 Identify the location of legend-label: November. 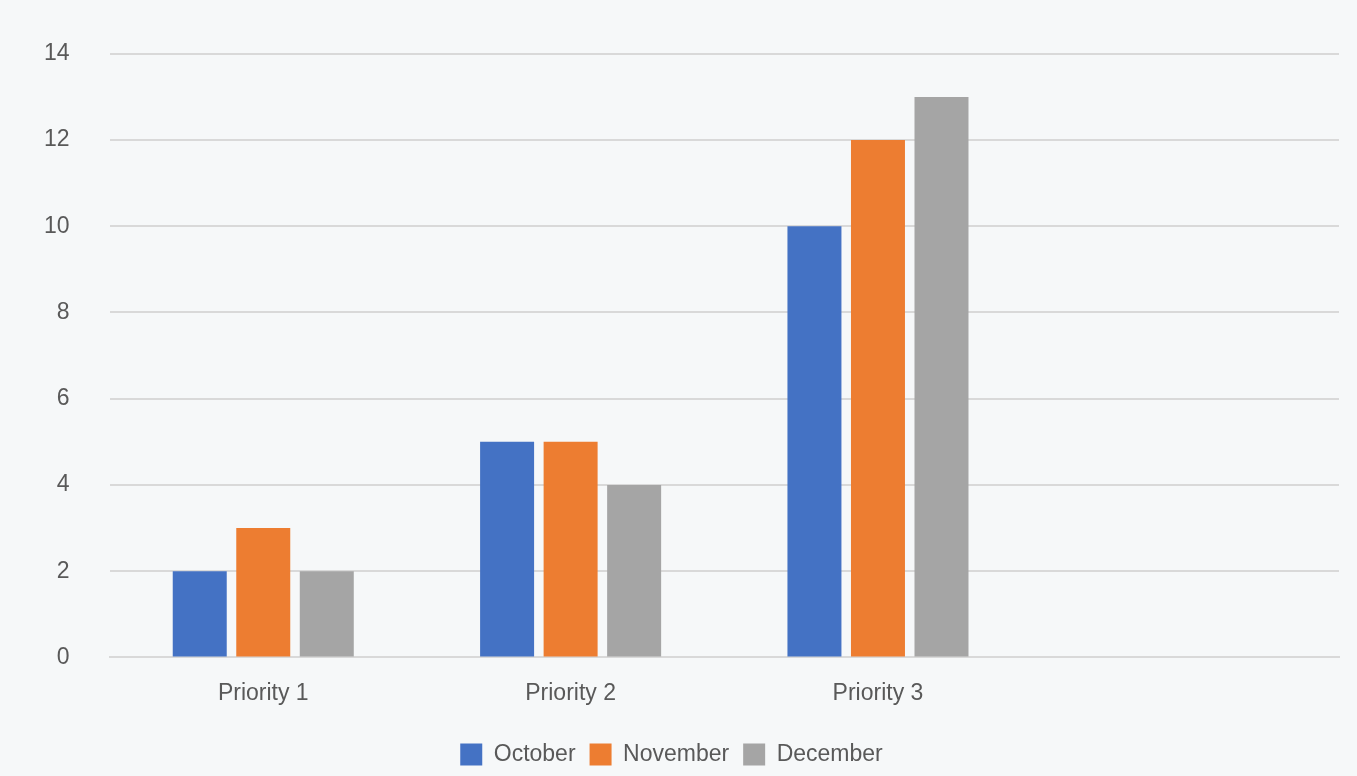
(676, 752).